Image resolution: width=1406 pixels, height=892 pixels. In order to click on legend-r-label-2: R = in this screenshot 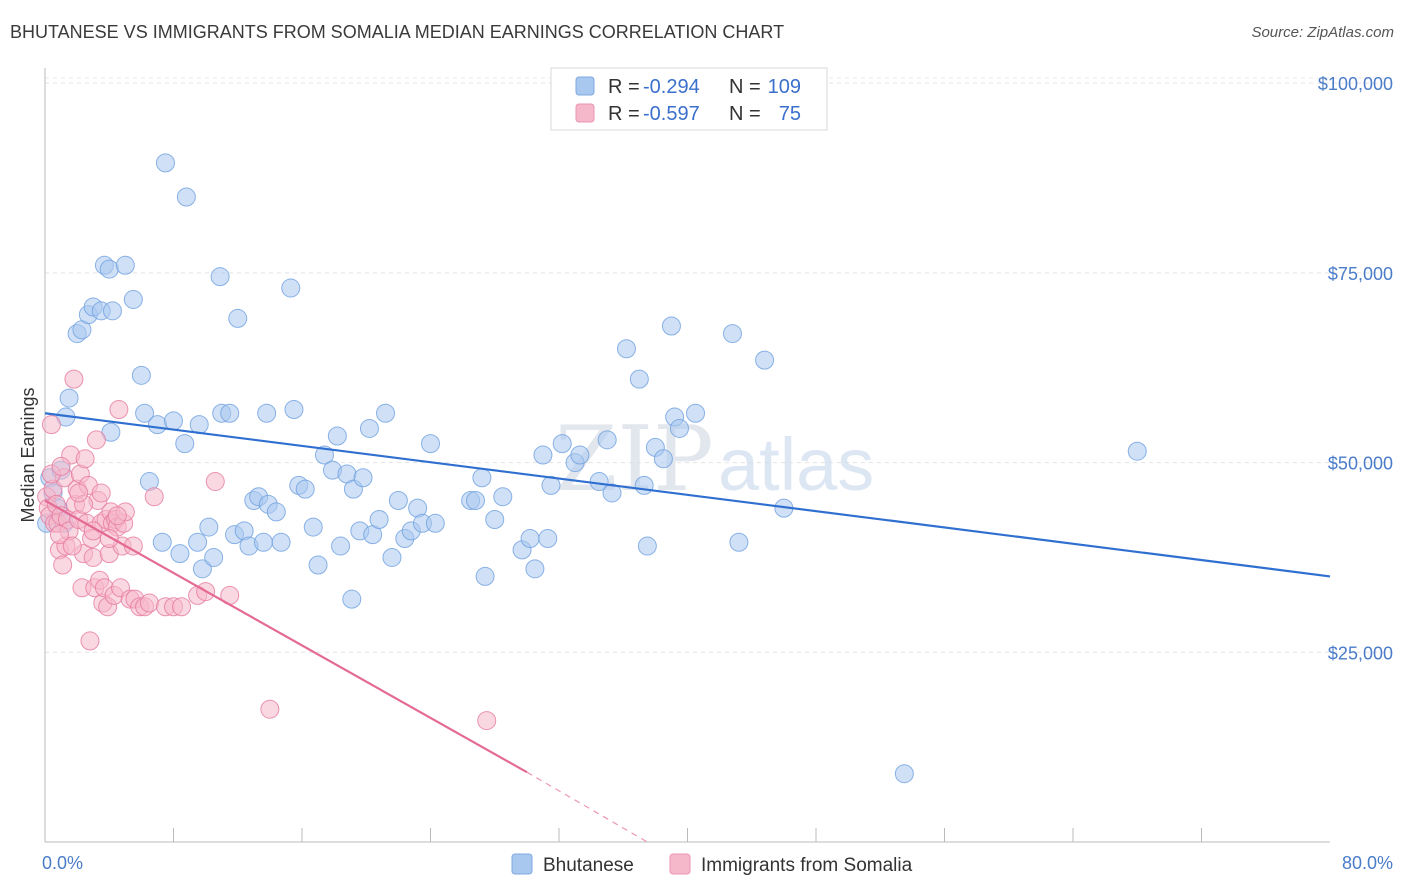, I will do `click(624, 114)`.